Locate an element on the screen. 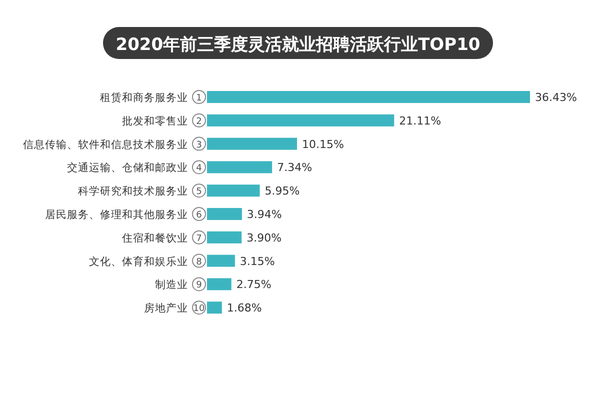 This screenshot has width=596, height=393. rank: 4 is located at coordinates (199, 167).